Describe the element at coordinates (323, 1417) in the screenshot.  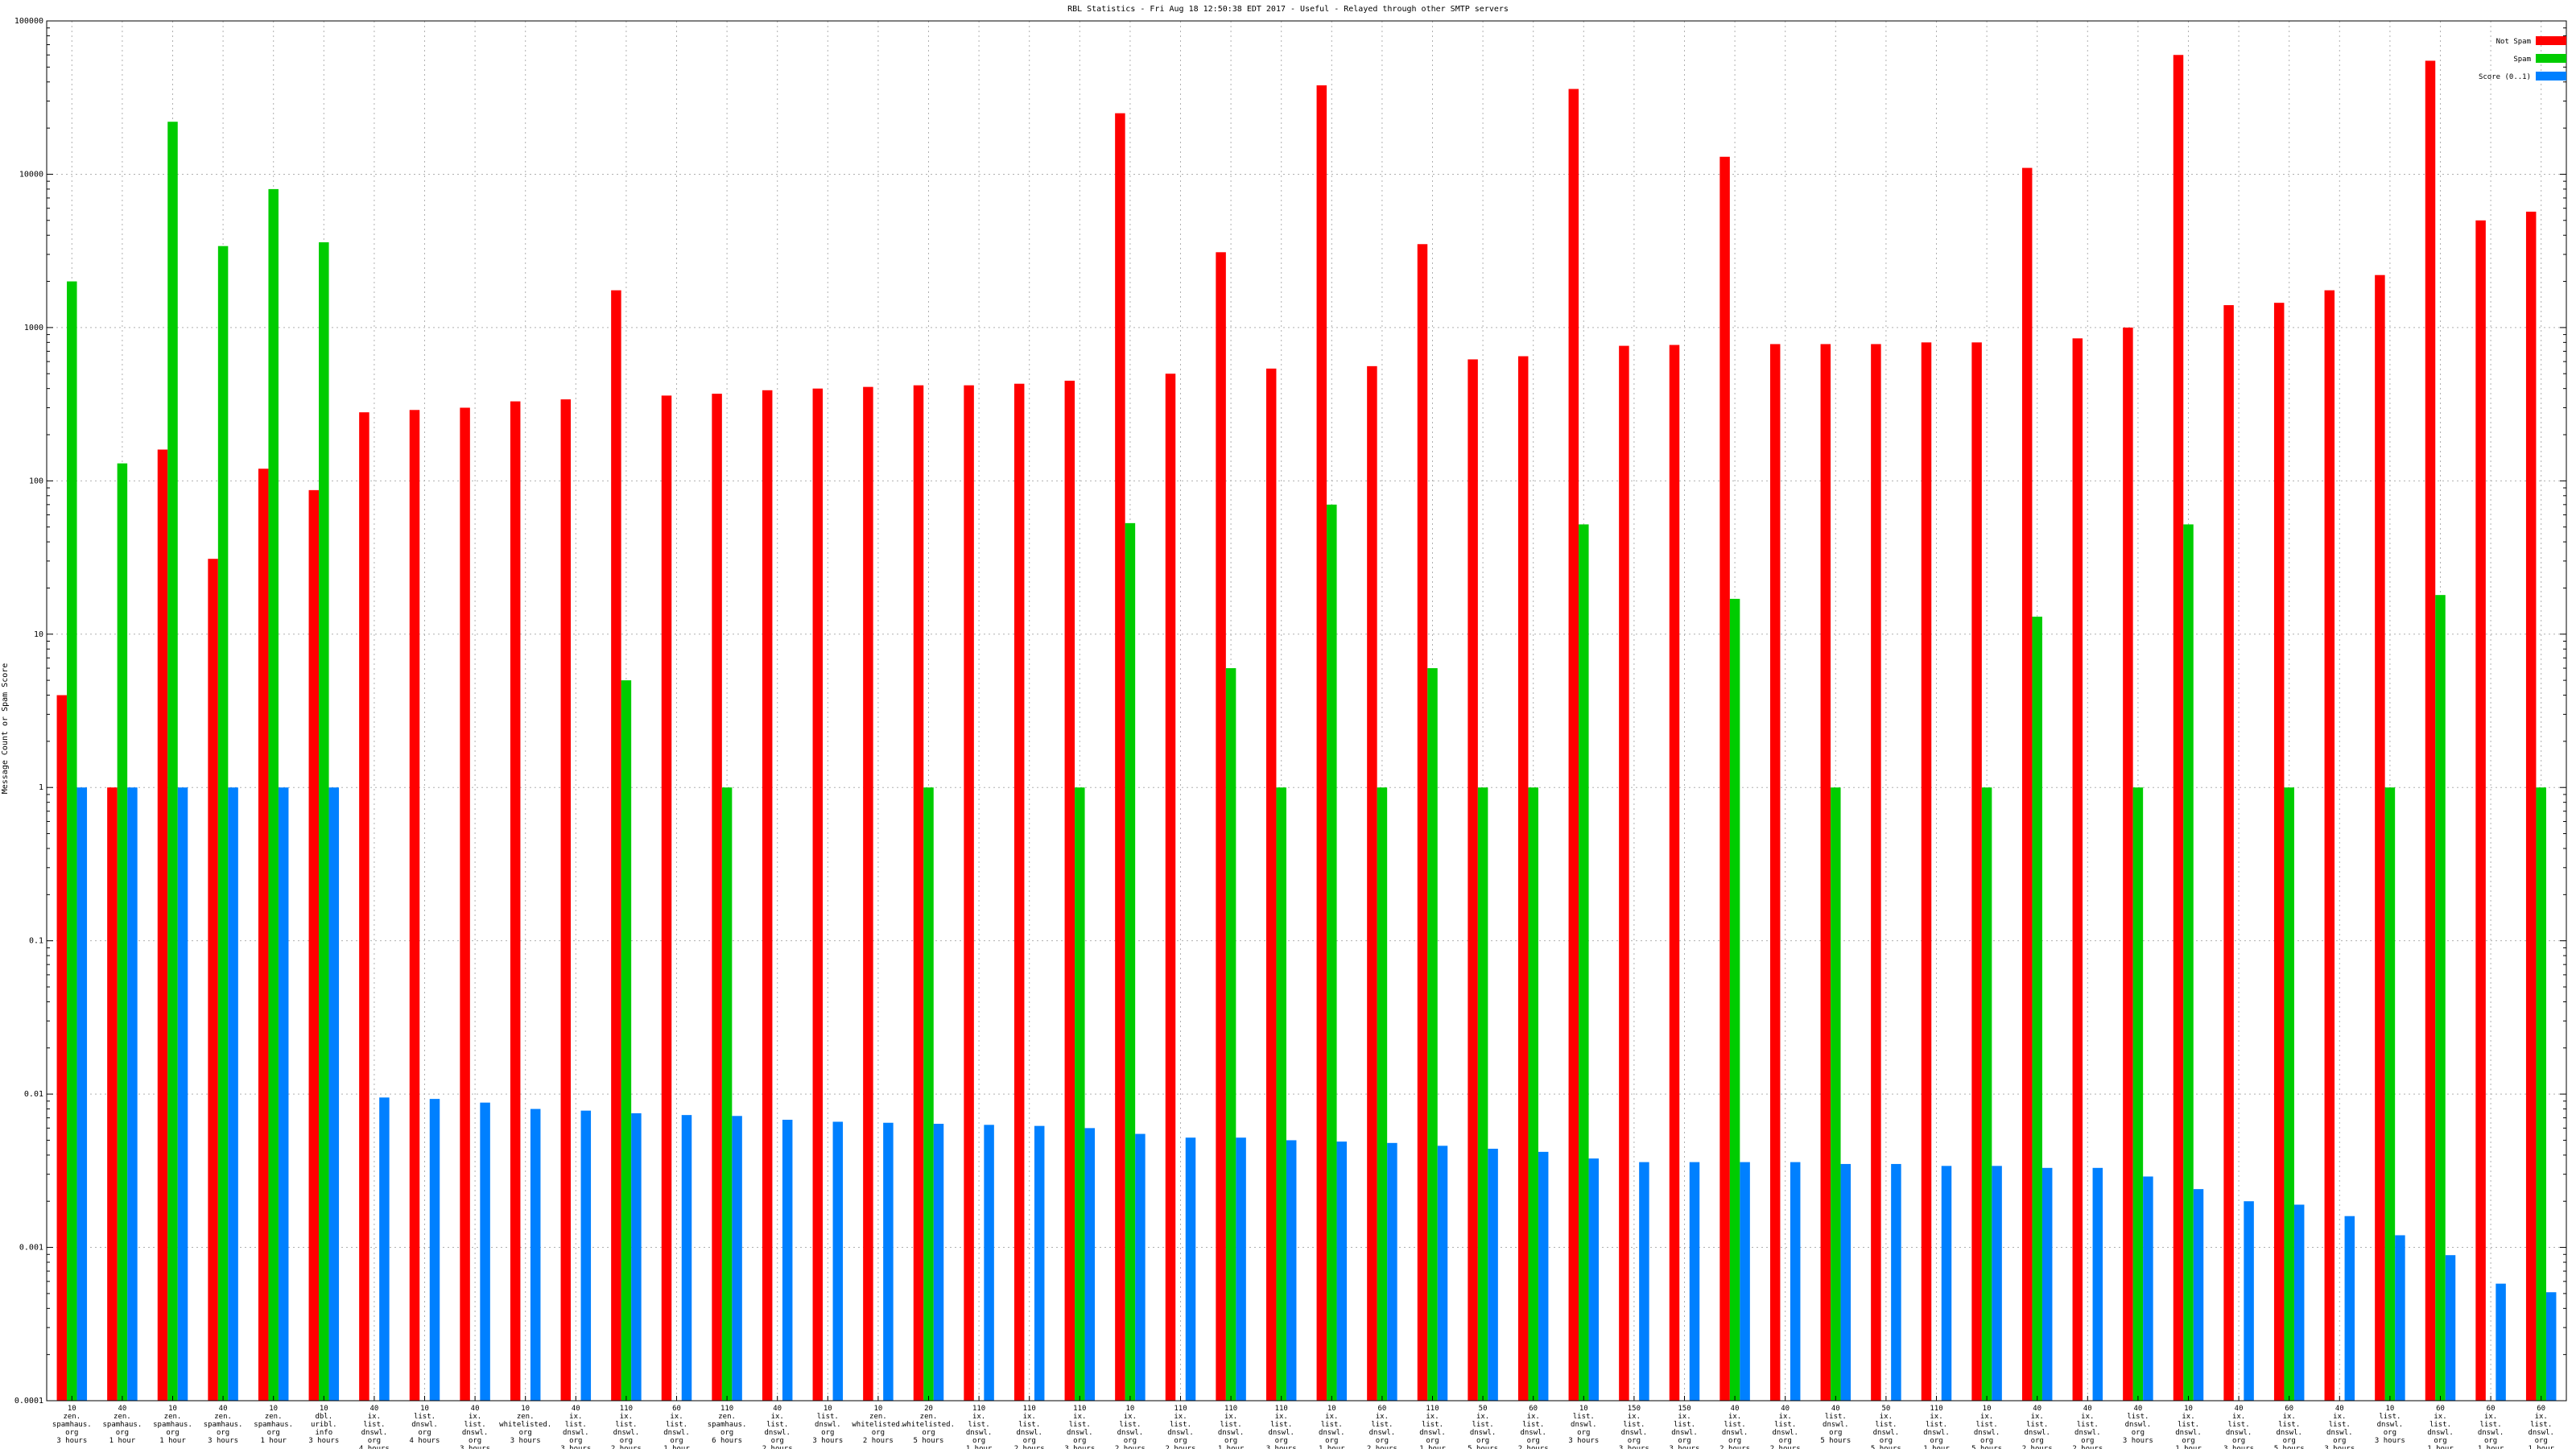
I see `x-category-label-line: dbl.` at that location.